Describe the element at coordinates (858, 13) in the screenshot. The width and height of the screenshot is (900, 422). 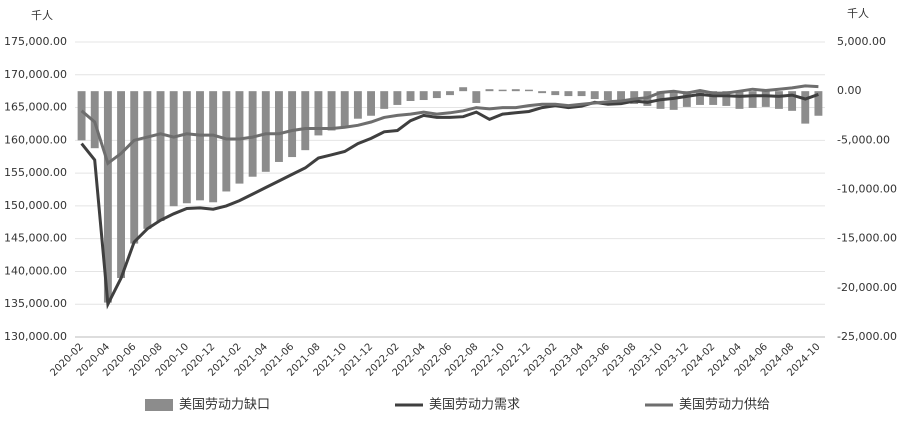
I see `y2-unit: 千人` at that location.